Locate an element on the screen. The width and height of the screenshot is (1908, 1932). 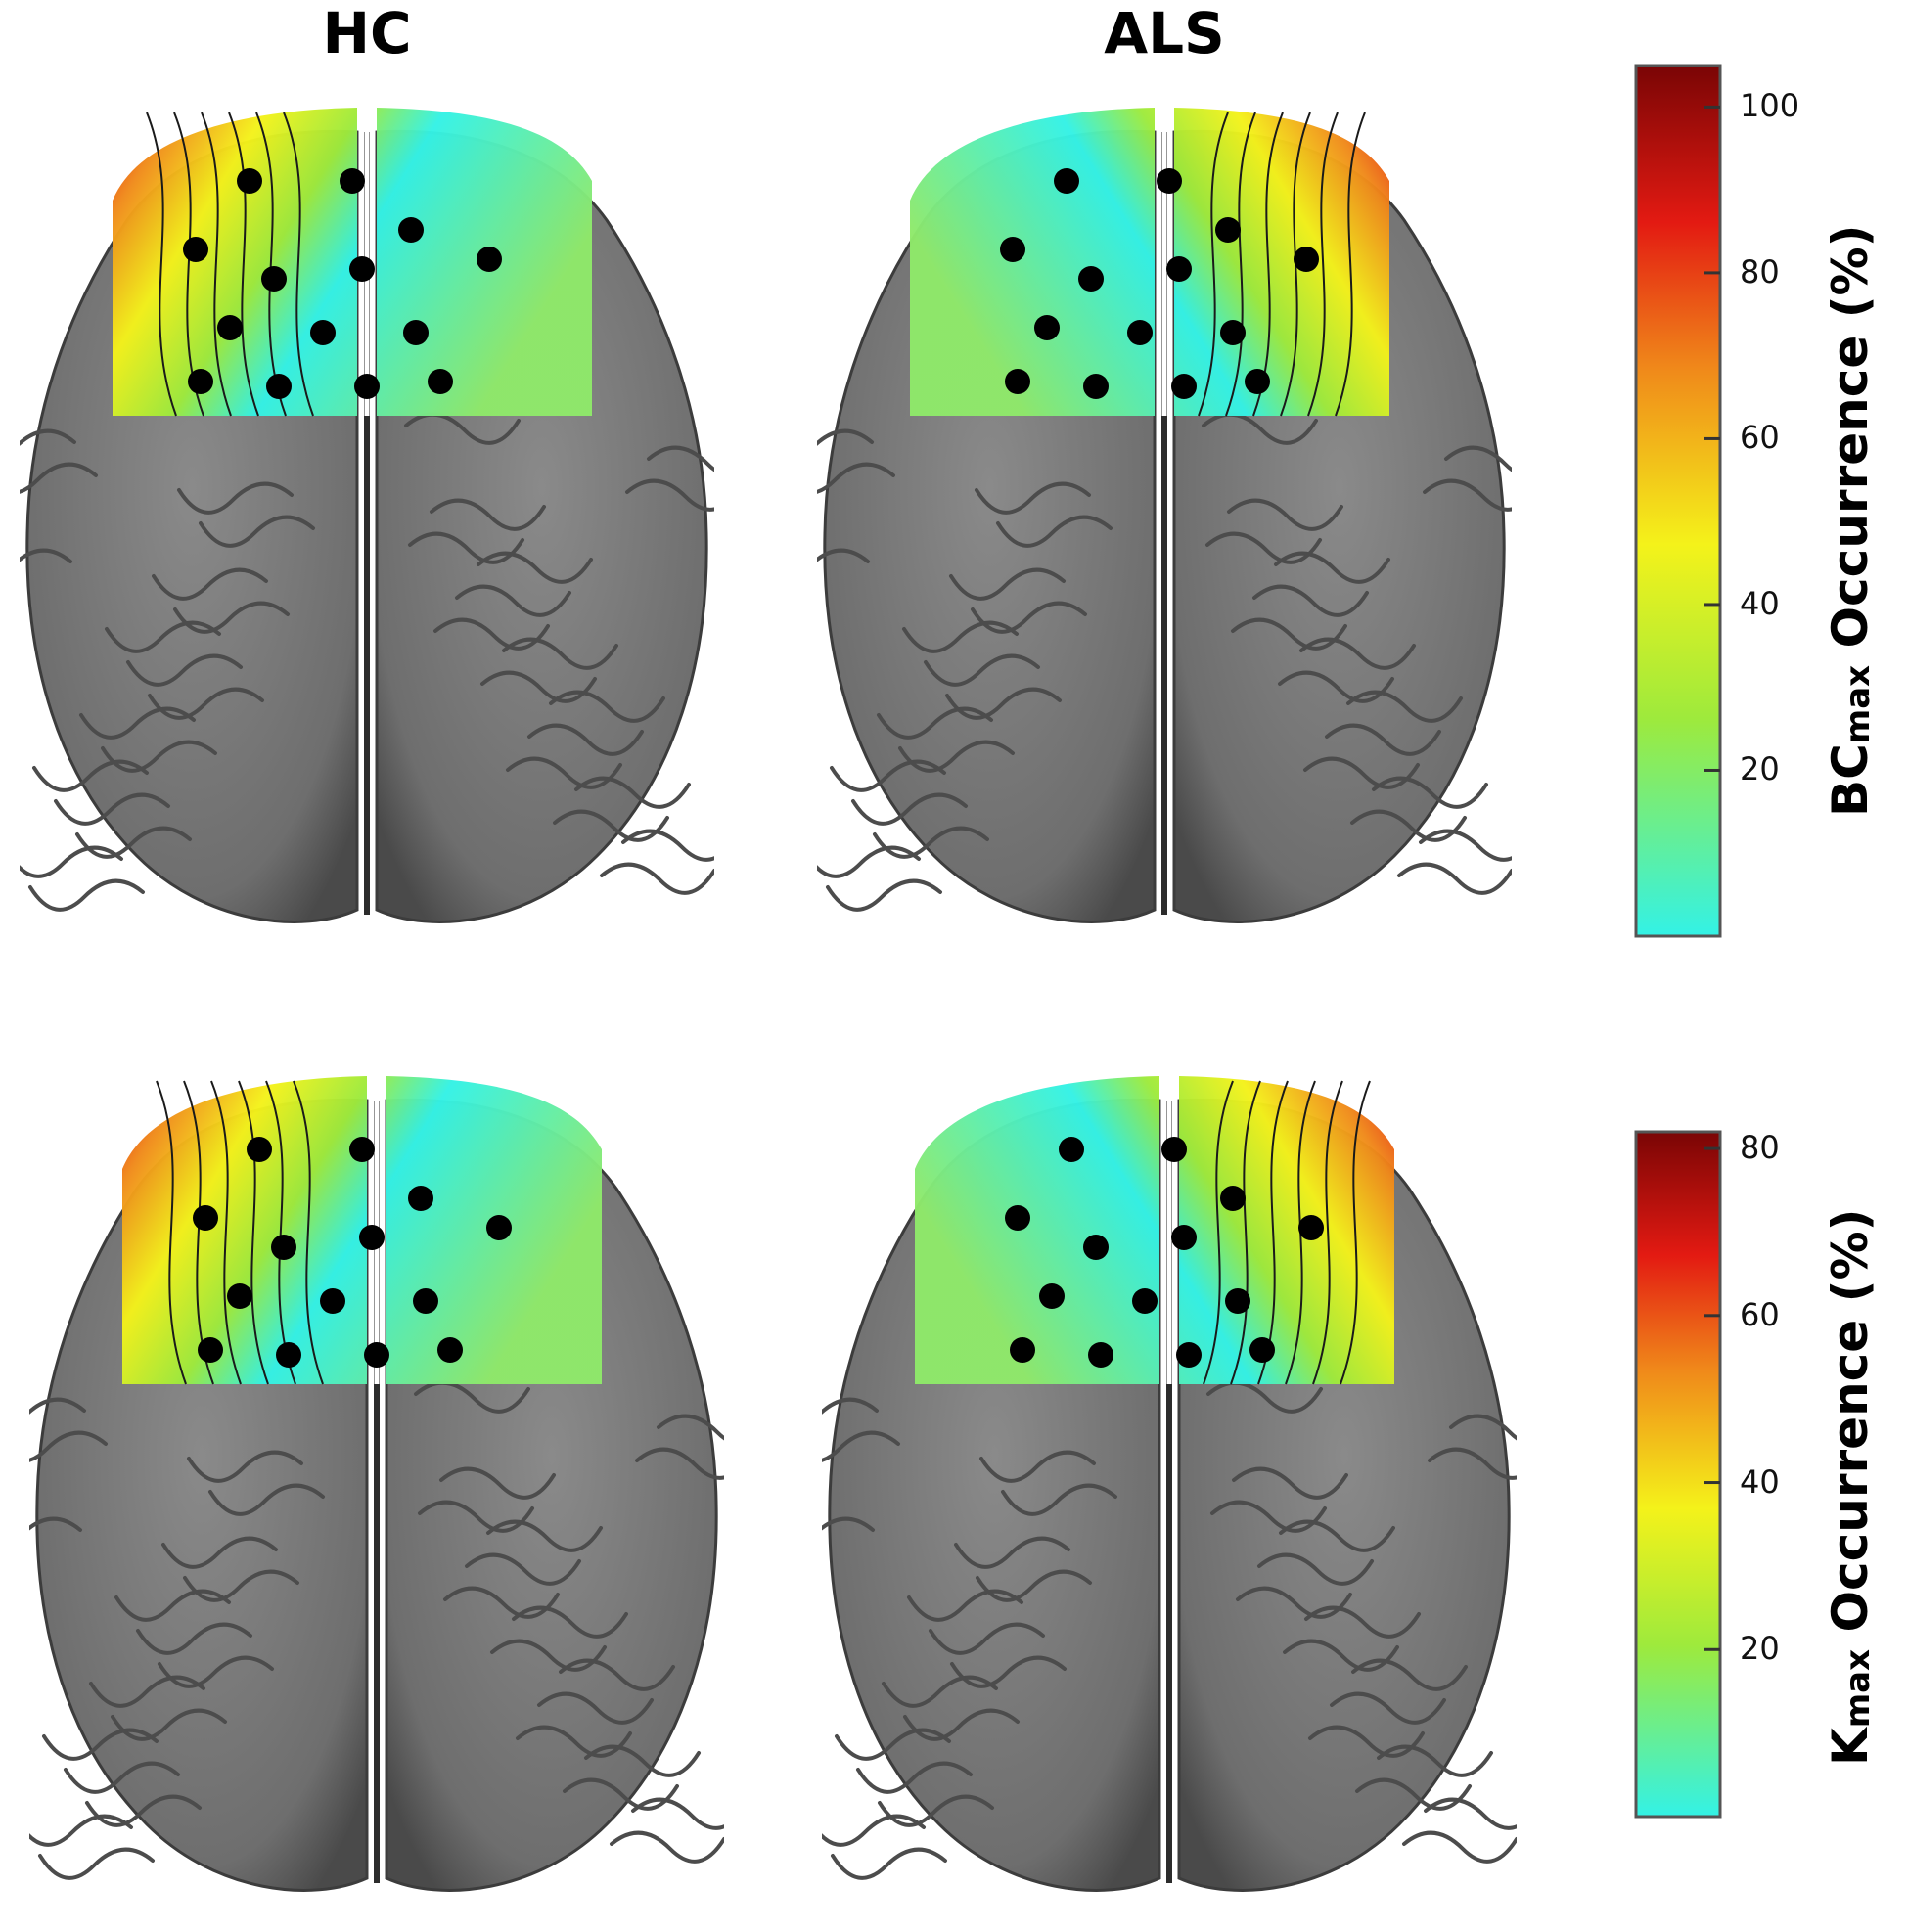
colorbar-bc-title: BCmax Occurrence (%) is located at coordinates (1851, 521).